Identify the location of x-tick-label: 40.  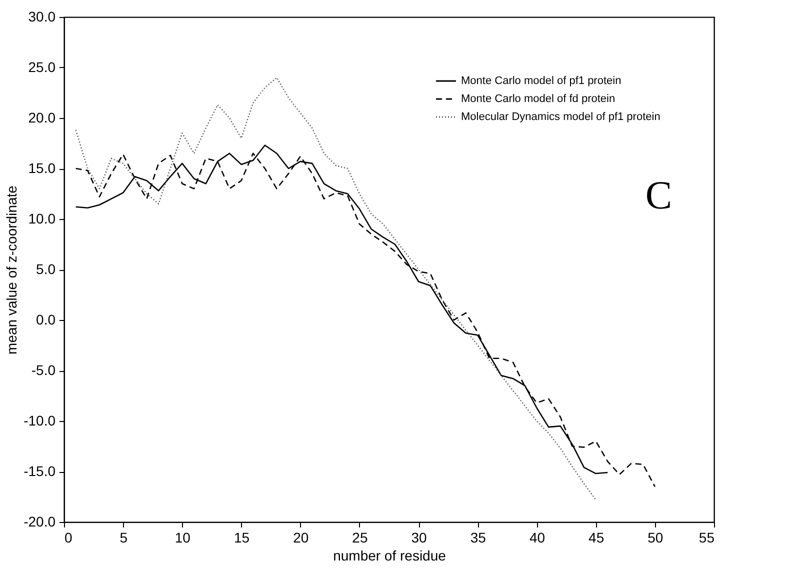
(537, 538).